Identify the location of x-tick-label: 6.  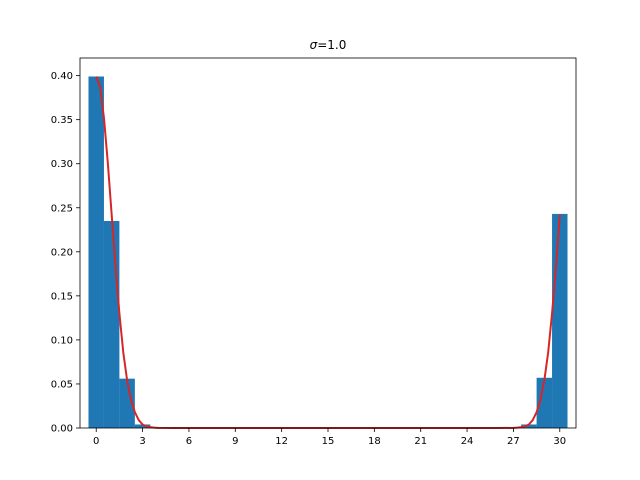
(189, 441).